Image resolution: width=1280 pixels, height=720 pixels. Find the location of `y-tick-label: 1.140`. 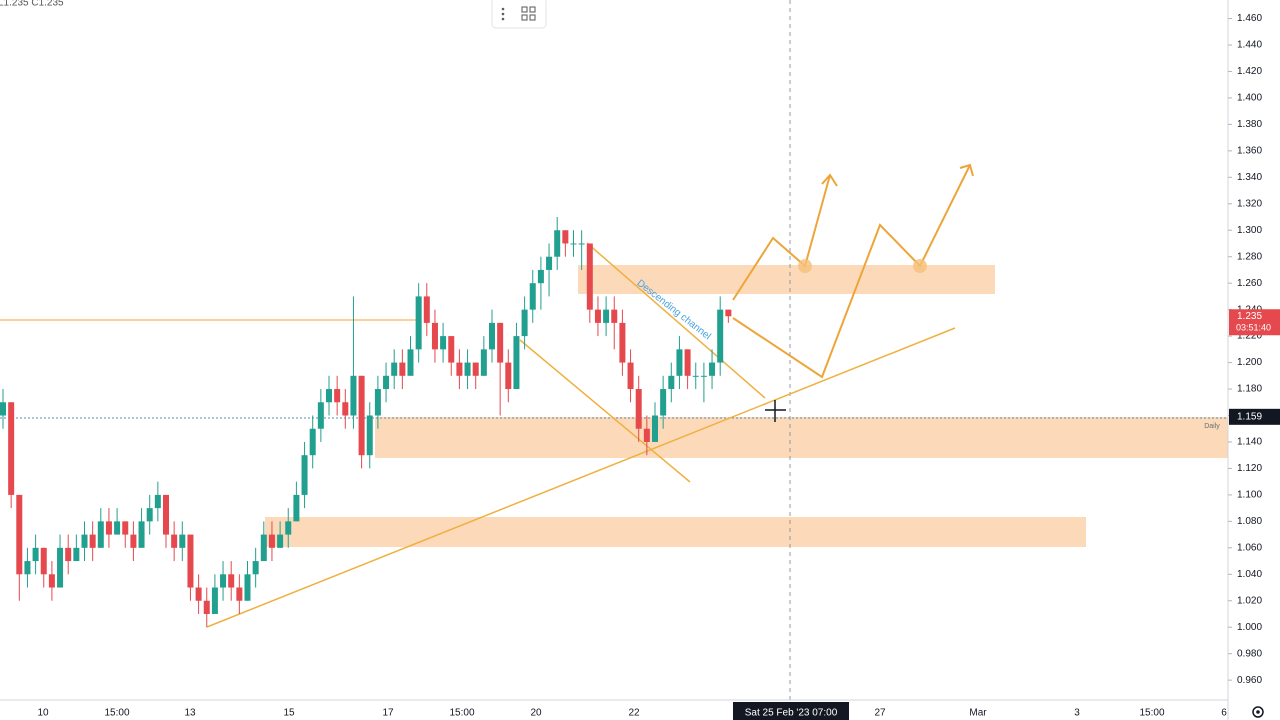

y-tick-label: 1.140 is located at coordinates (1249, 442).